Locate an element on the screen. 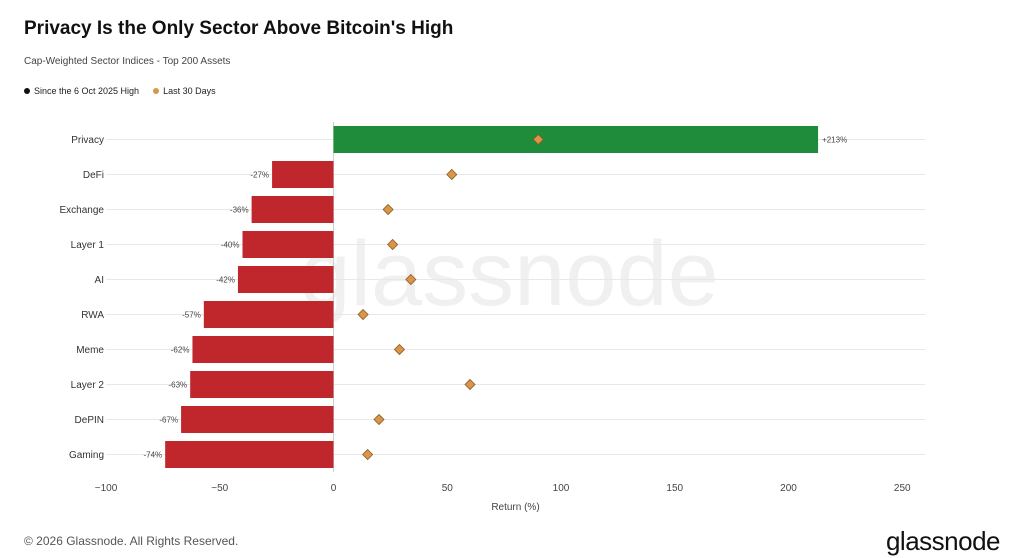 The width and height of the screenshot is (1024, 558). legend-item-since-high: Since the 6 Oct 2025 High is located at coordinates (81, 91).